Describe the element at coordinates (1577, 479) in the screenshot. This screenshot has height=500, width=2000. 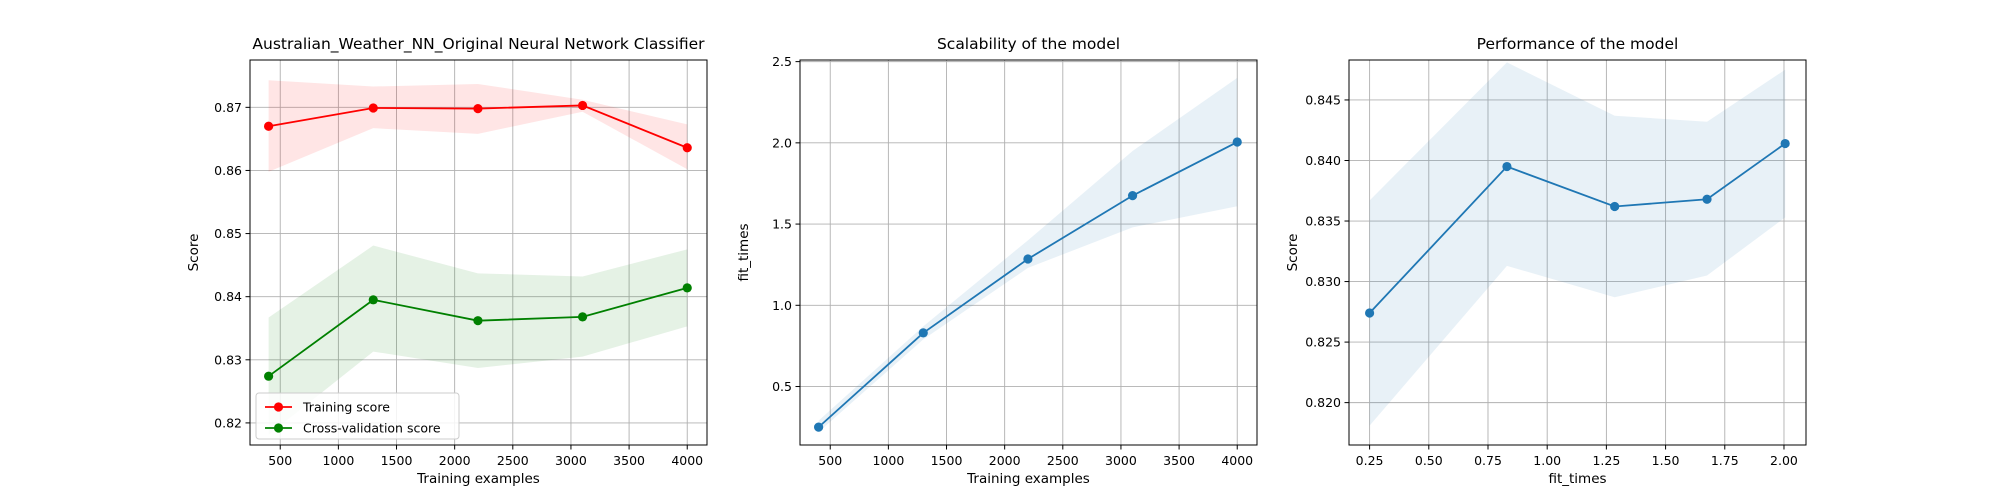
I see `x-axis-label: fit_times` at that location.